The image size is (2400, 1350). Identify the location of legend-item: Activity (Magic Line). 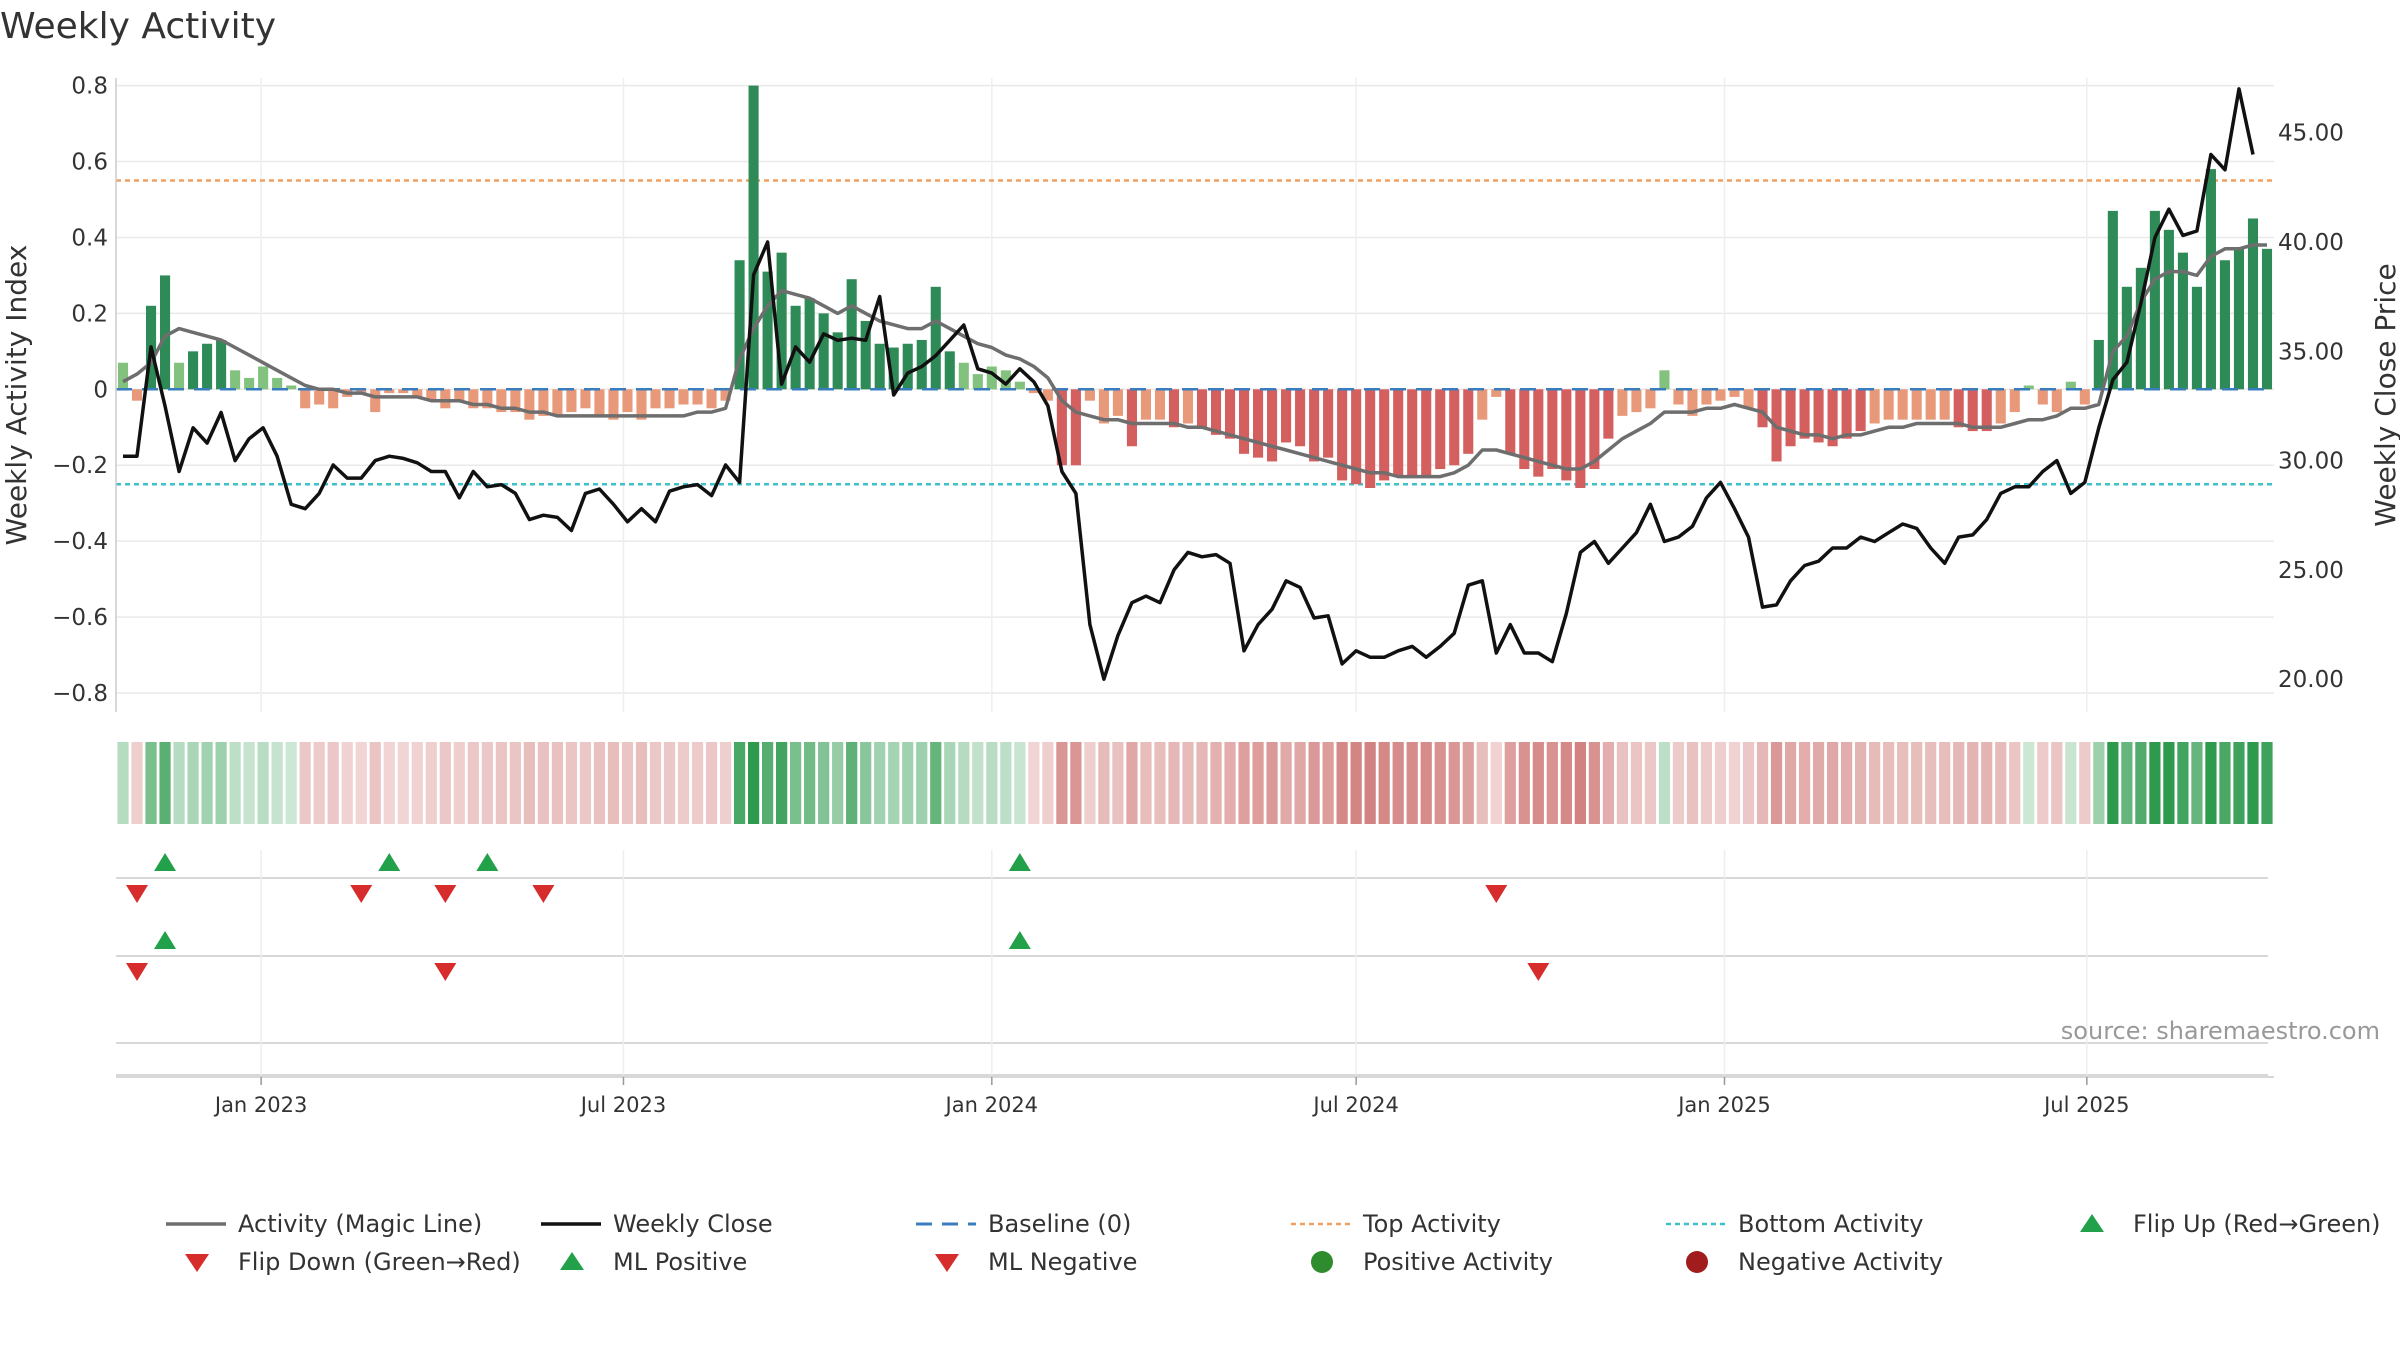
(324, 1224).